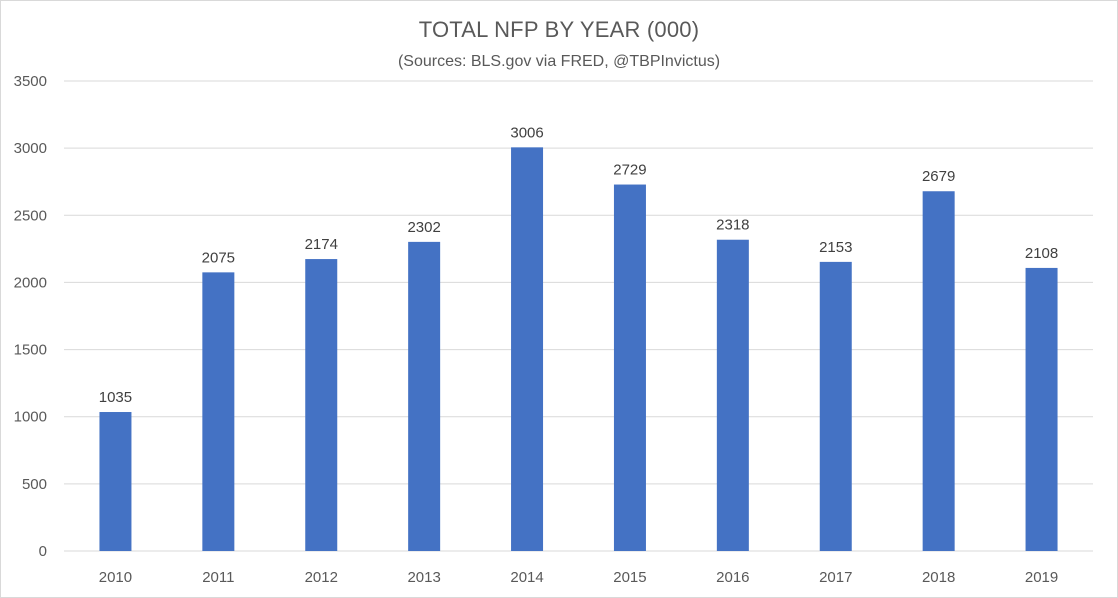 This screenshot has height=598, width=1118. I want to click on x-tick-label: 2013, so click(423, 577).